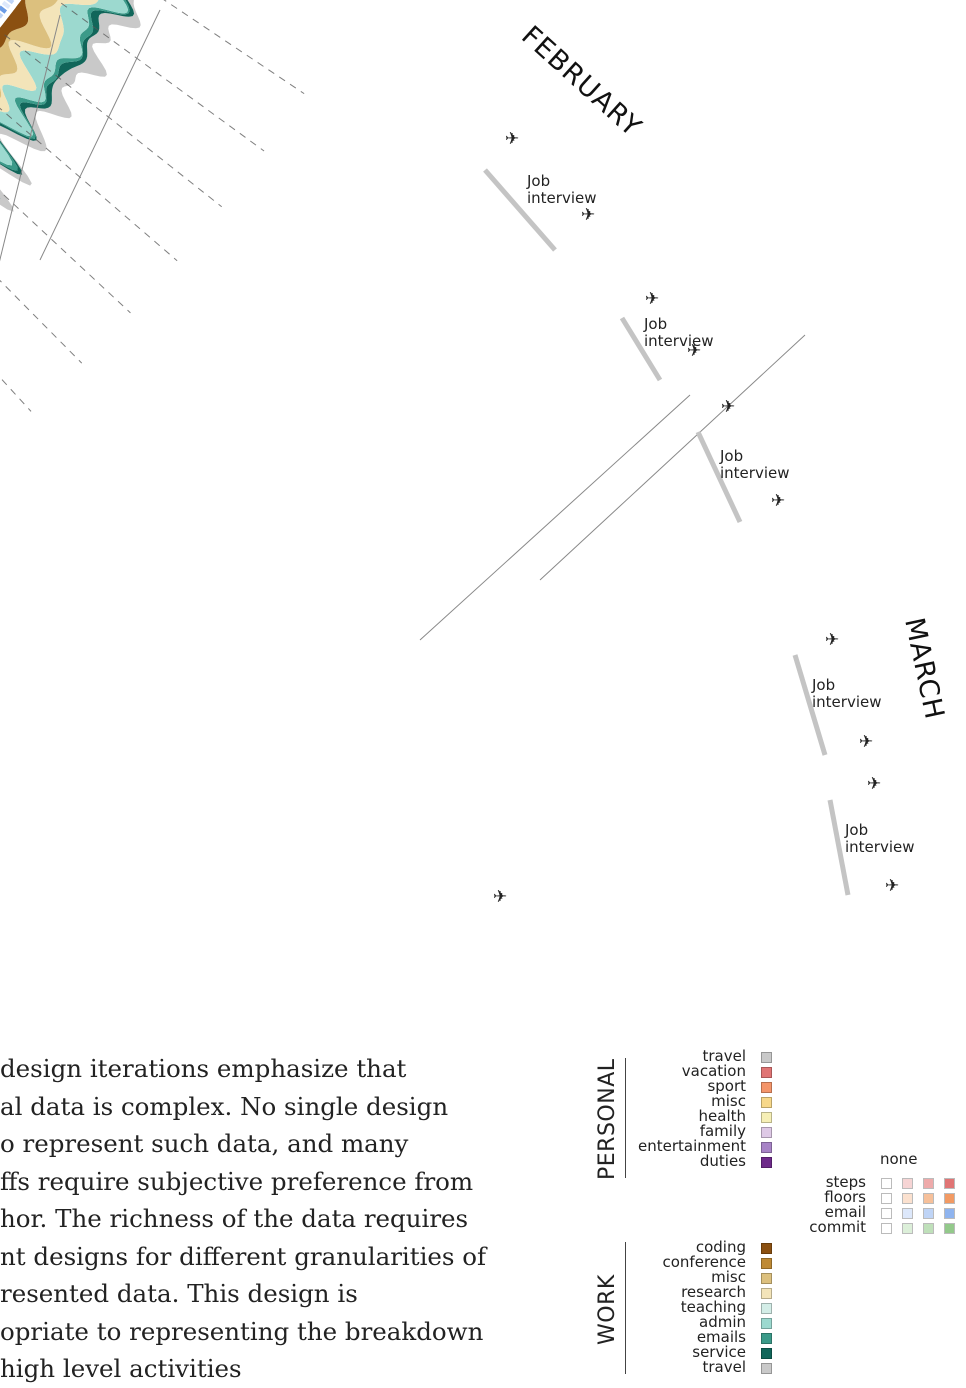 The height and width of the screenshot is (1388, 966). I want to click on stream-band-misc, so click(29, 49).